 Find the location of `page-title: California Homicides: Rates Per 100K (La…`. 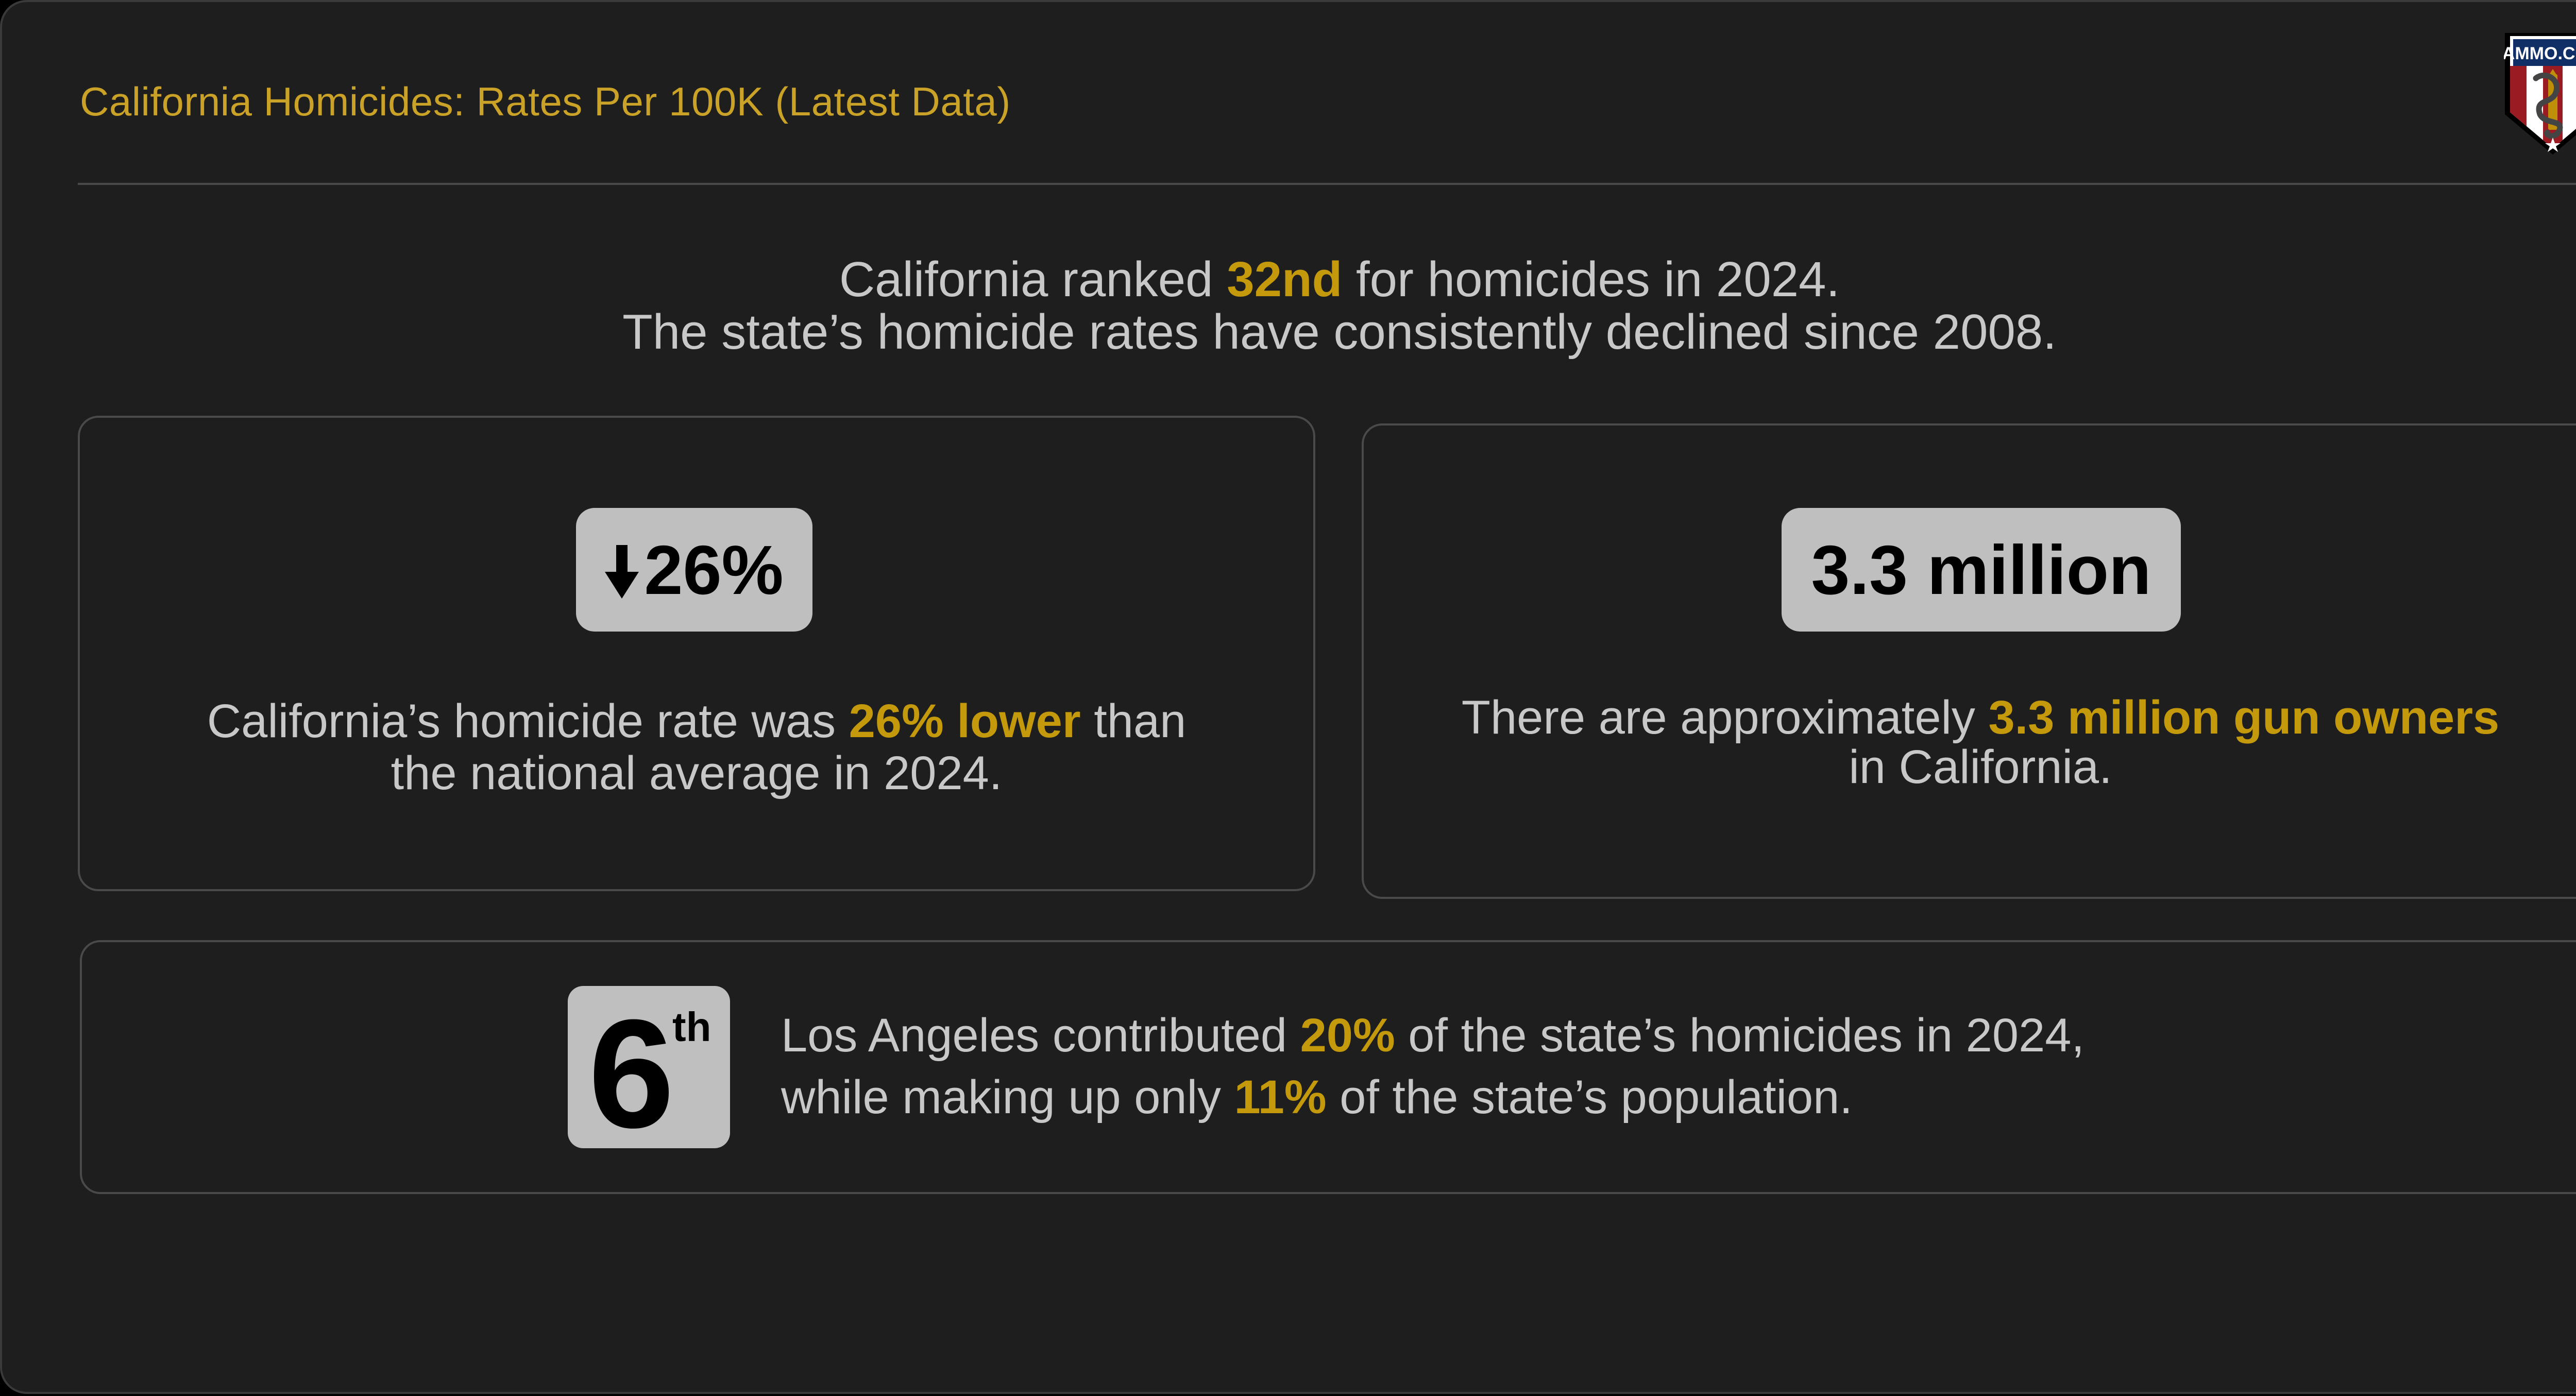

page-title: California Homicides: Rates Per 100K (La… is located at coordinates (545, 101).